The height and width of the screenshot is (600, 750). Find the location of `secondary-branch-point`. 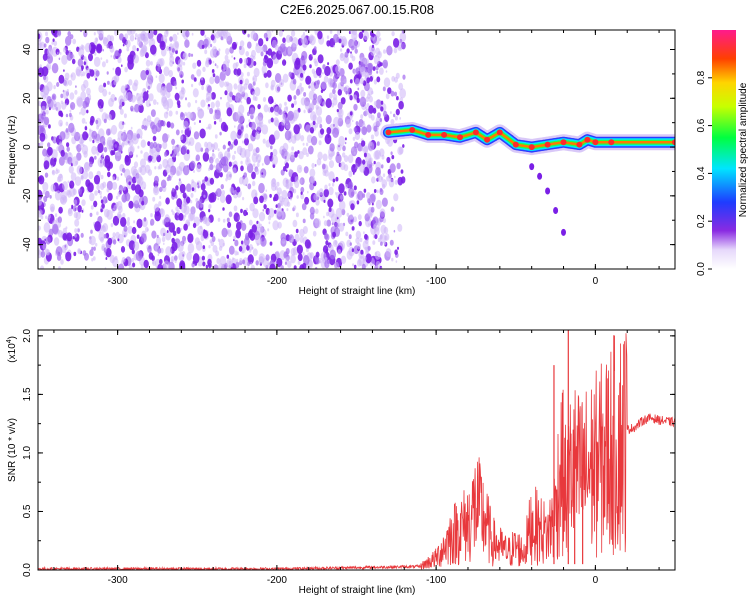

secondary-branch-point is located at coordinates (556, 210).